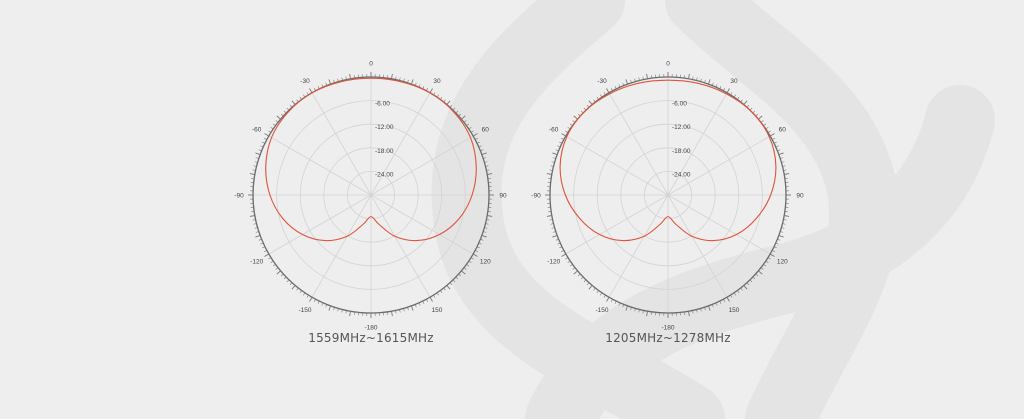 The width and height of the screenshot is (1024, 419). What do you see at coordinates (782, 262) in the screenshot?
I see `angle-label: 120` at bounding box center [782, 262].